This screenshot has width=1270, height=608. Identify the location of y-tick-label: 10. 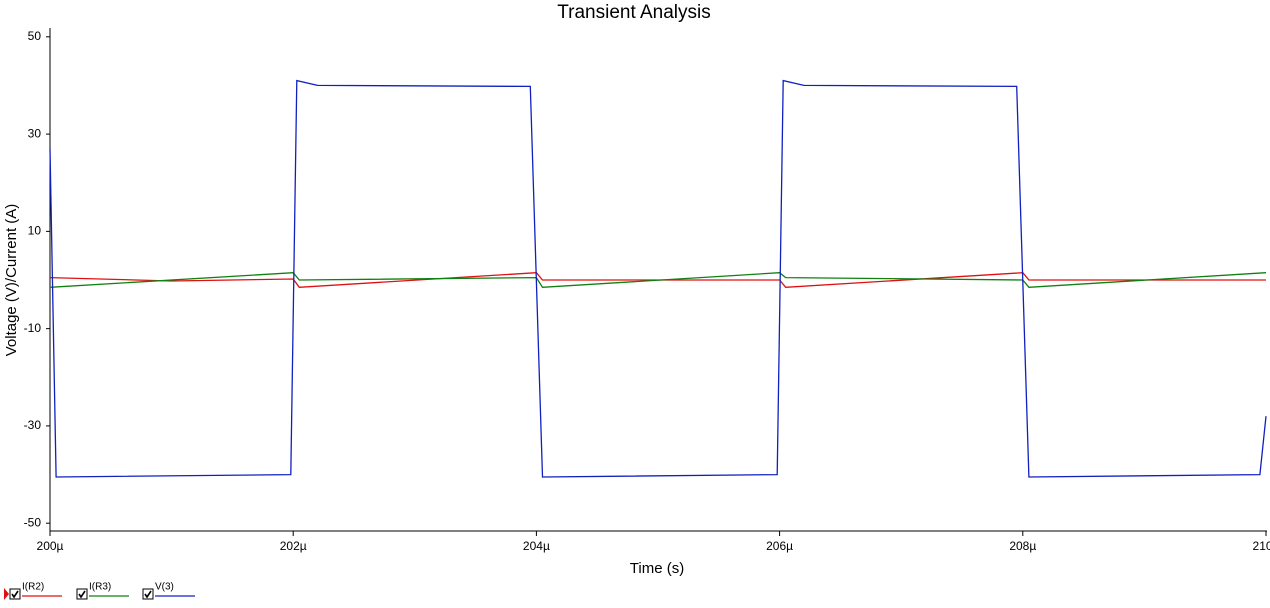
(35, 231).